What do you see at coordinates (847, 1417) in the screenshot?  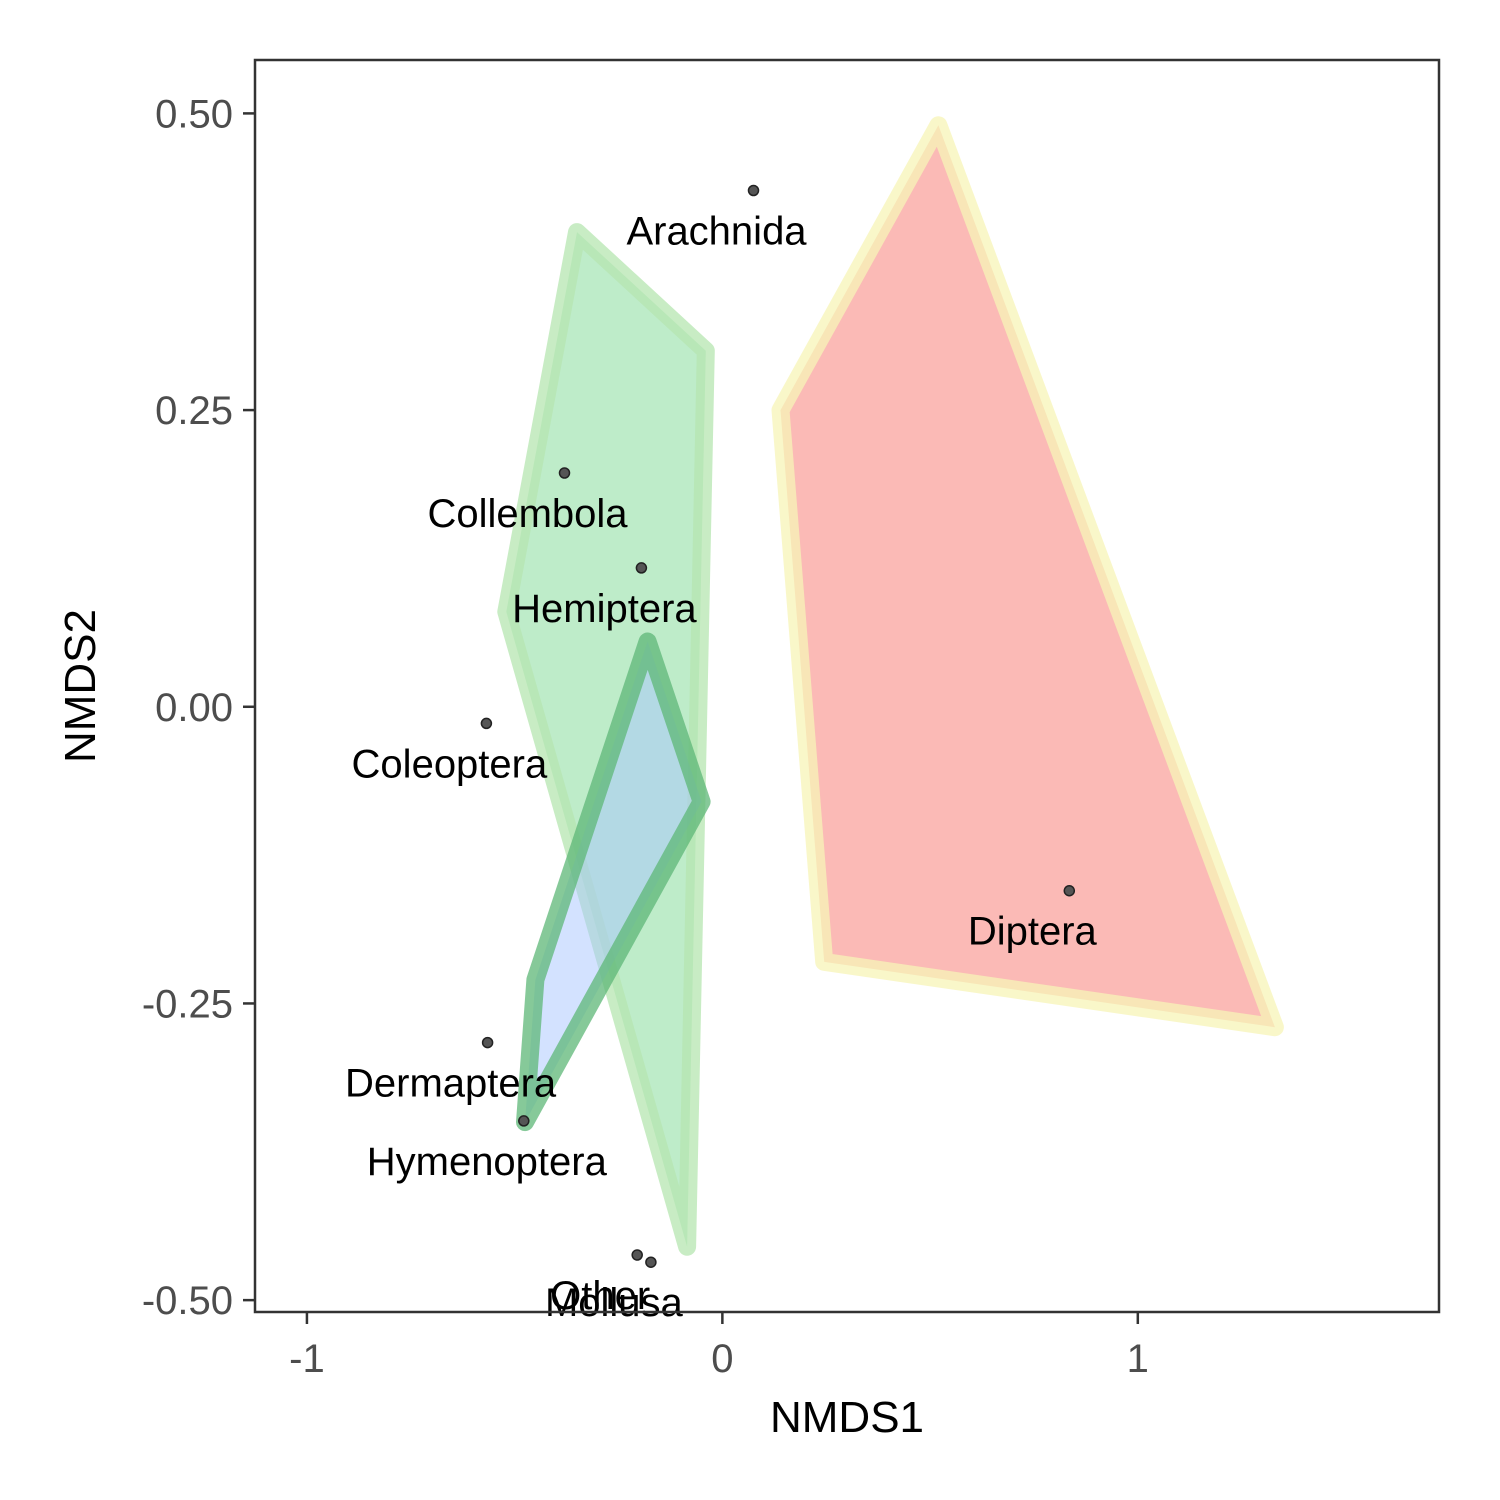 I see `x-axis-title: NMDS1` at bounding box center [847, 1417].